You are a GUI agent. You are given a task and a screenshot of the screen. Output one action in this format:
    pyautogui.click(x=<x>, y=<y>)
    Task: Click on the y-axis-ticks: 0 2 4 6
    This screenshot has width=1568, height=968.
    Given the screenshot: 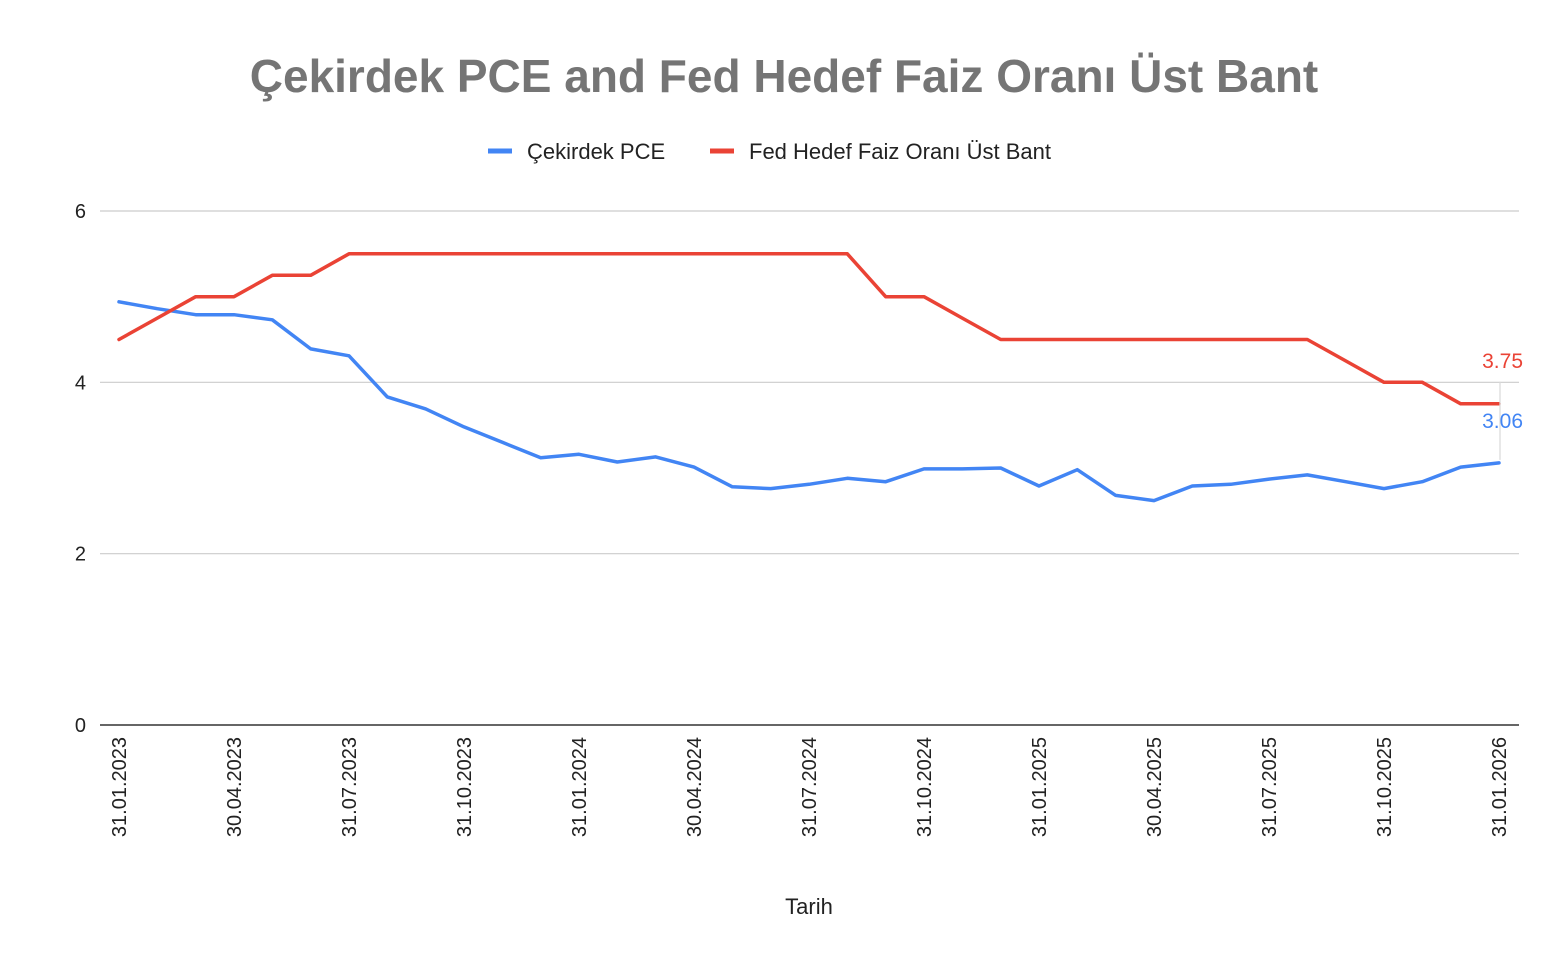 What is the action you would take?
    pyautogui.click(x=80, y=469)
    